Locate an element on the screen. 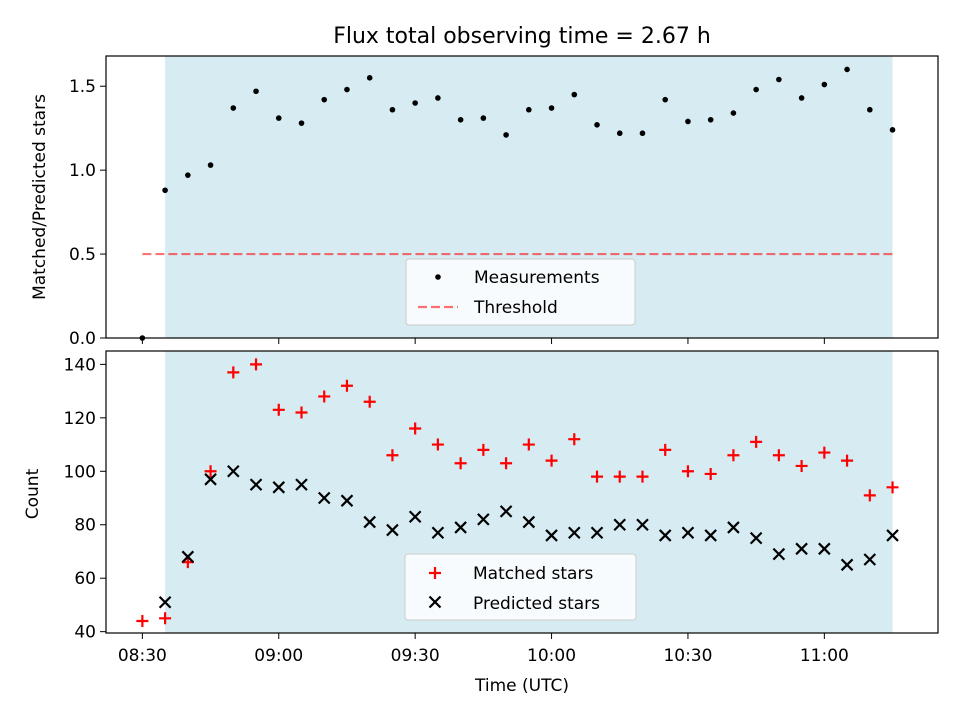 This screenshot has height=720, width=960. top-ytick-label: 0.0 is located at coordinates (82, 339).